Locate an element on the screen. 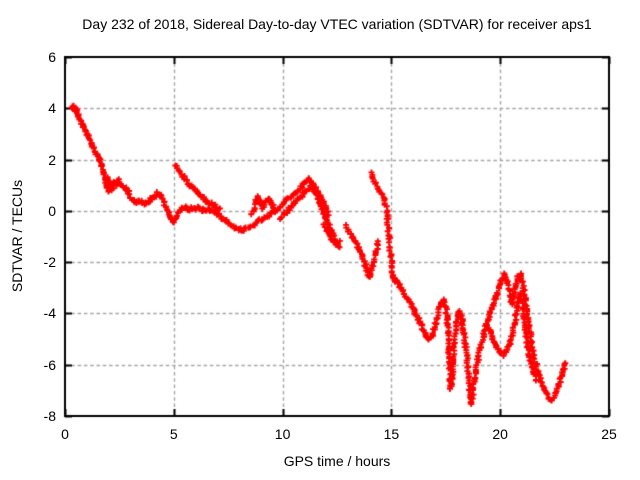  y-tick-label: -4 is located at coordinates (49, 313).